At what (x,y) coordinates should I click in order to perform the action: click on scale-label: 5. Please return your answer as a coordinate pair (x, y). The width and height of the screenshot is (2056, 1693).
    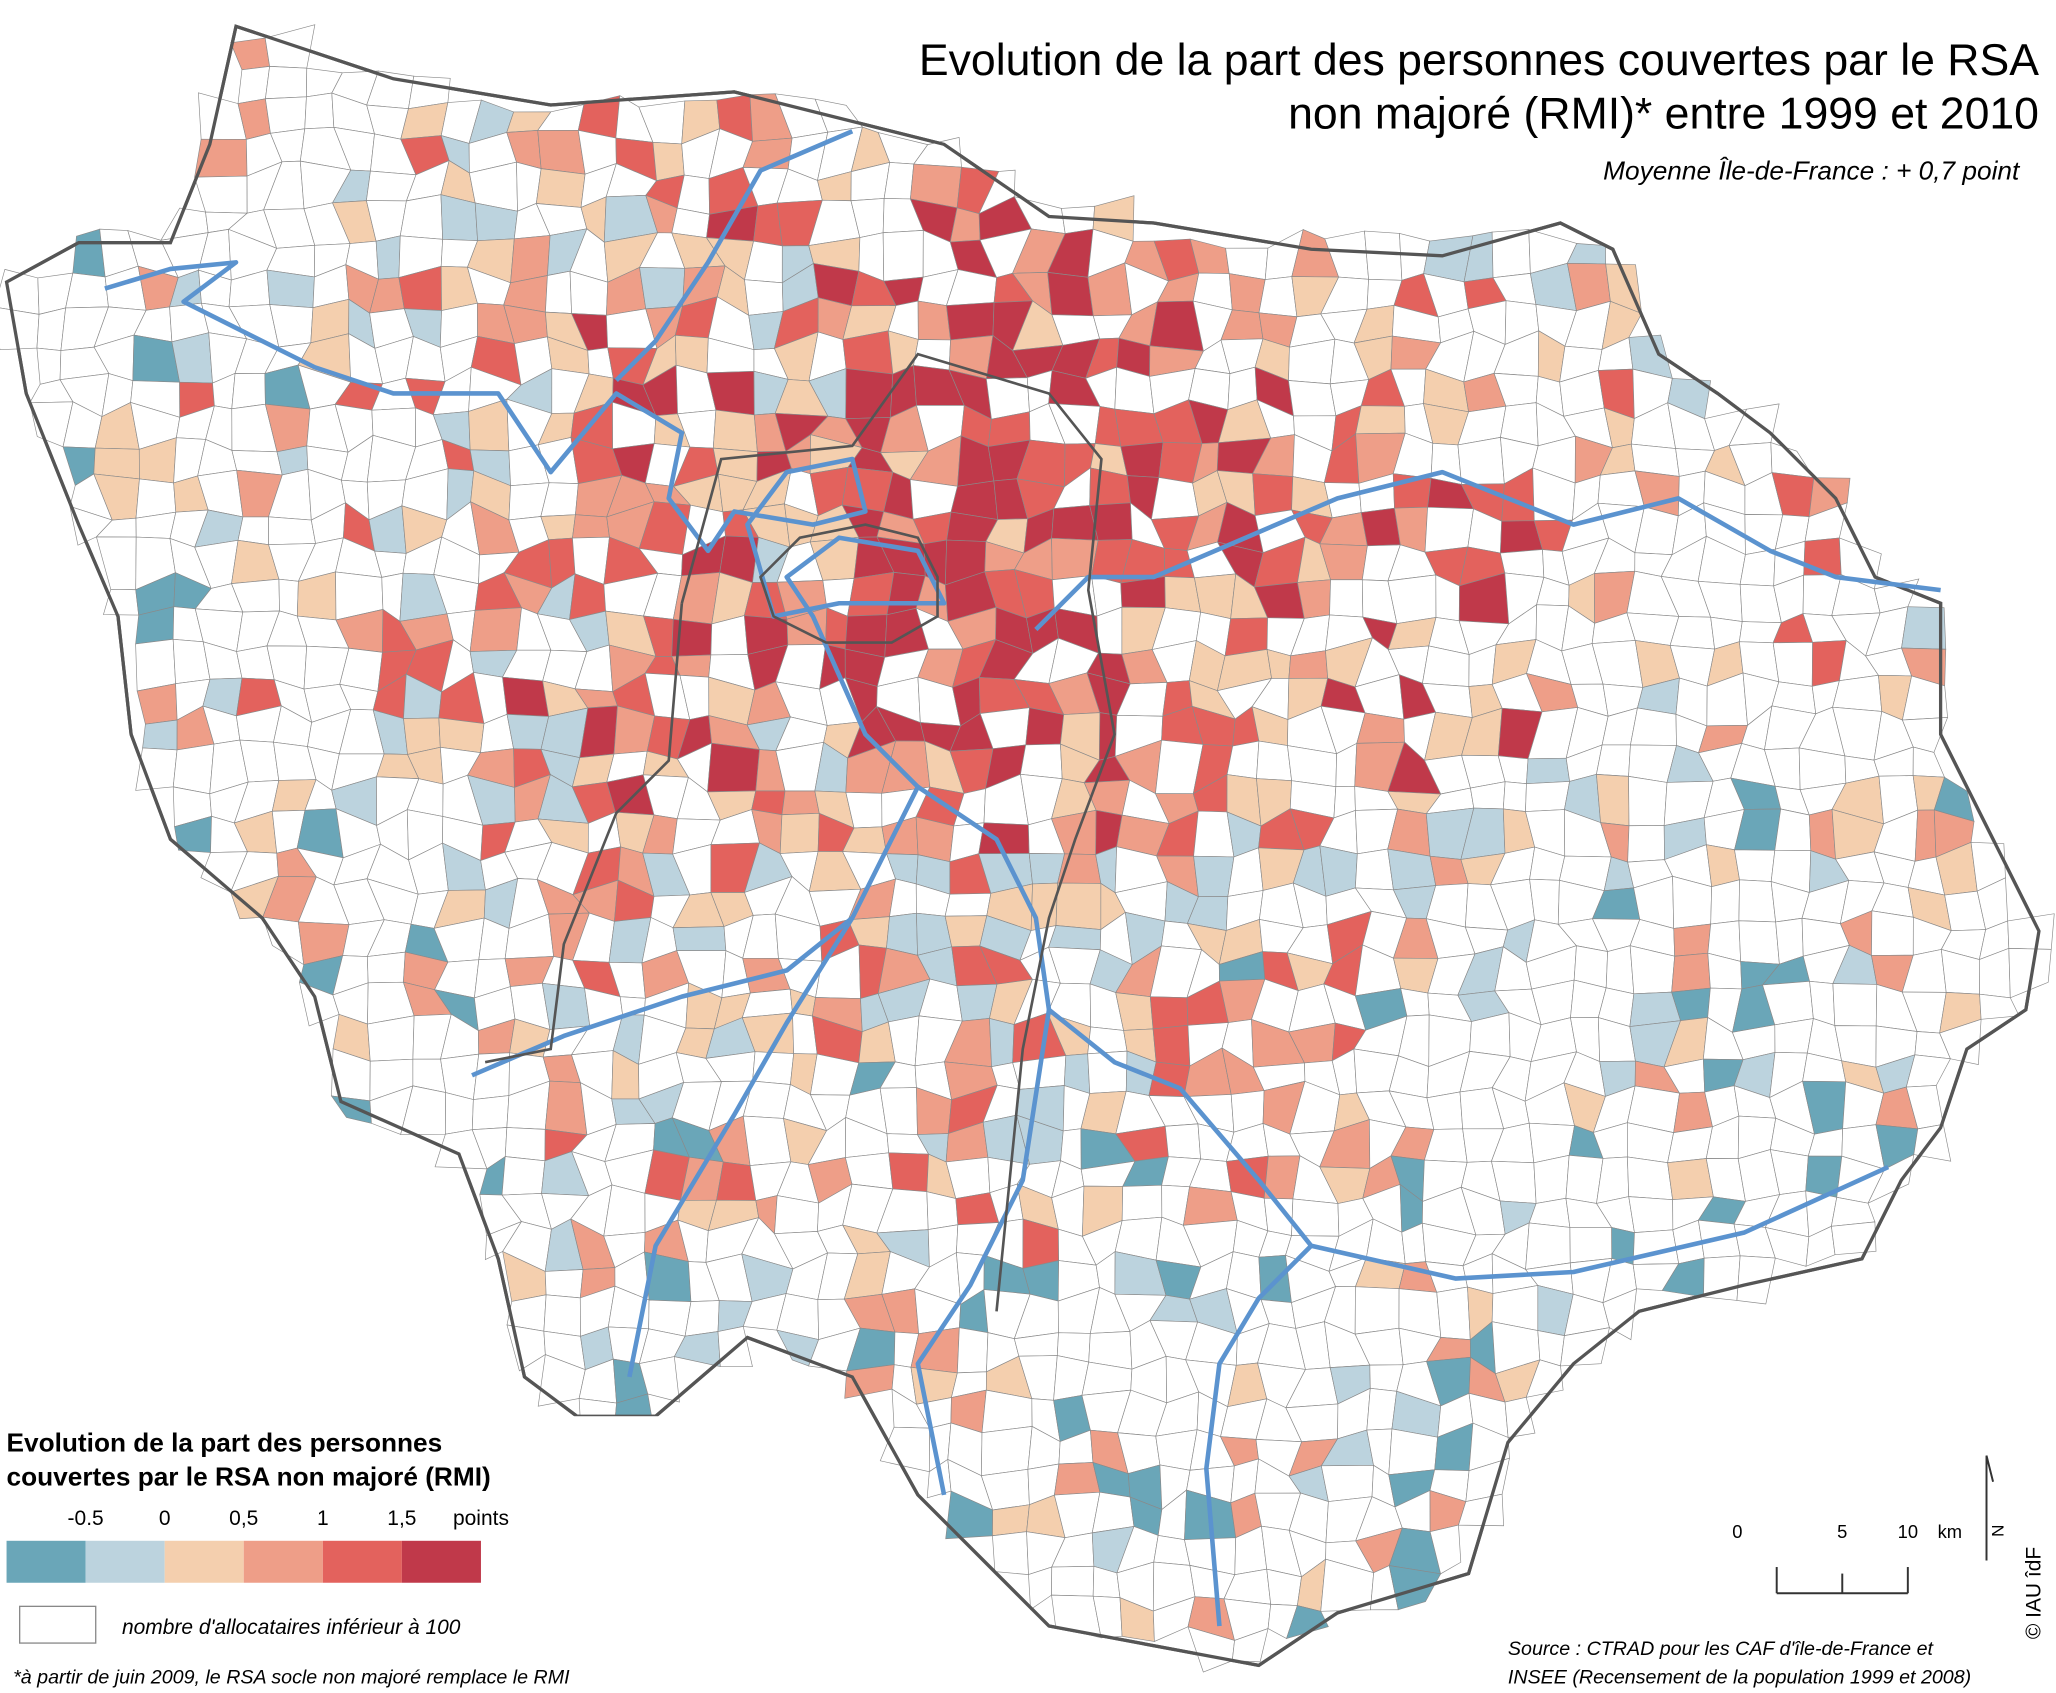
    Looking at the image, I should click on (1842, 1531).